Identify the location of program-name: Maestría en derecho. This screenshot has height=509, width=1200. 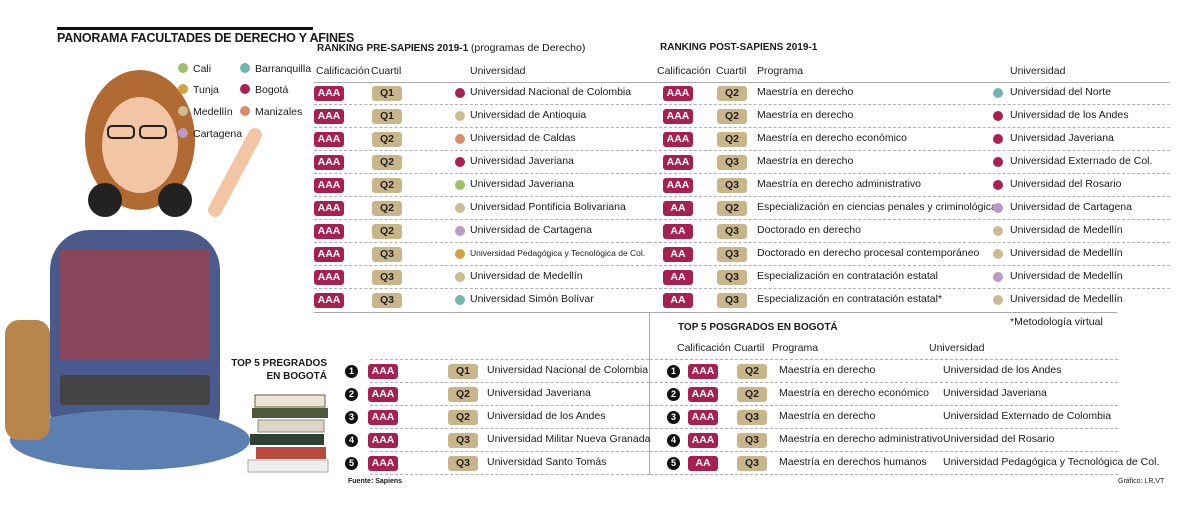
(805, 115).